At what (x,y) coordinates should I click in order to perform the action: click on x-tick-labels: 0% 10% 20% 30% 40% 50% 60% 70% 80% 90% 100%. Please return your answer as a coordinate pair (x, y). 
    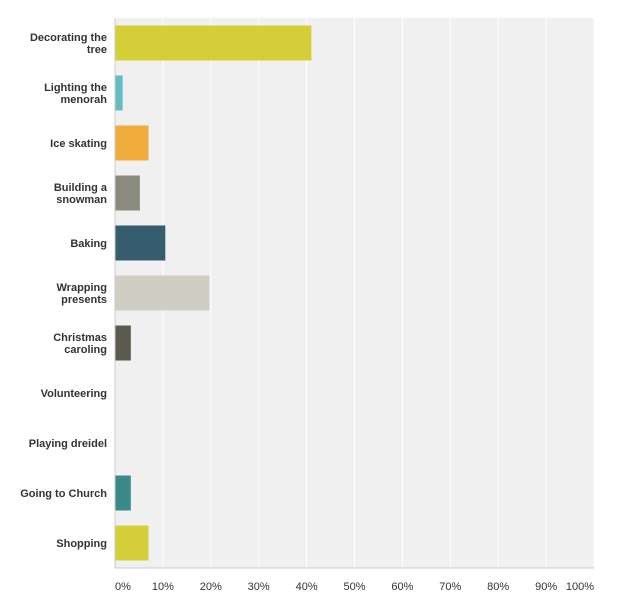
    Looking at the image, I should click on (354, 587).